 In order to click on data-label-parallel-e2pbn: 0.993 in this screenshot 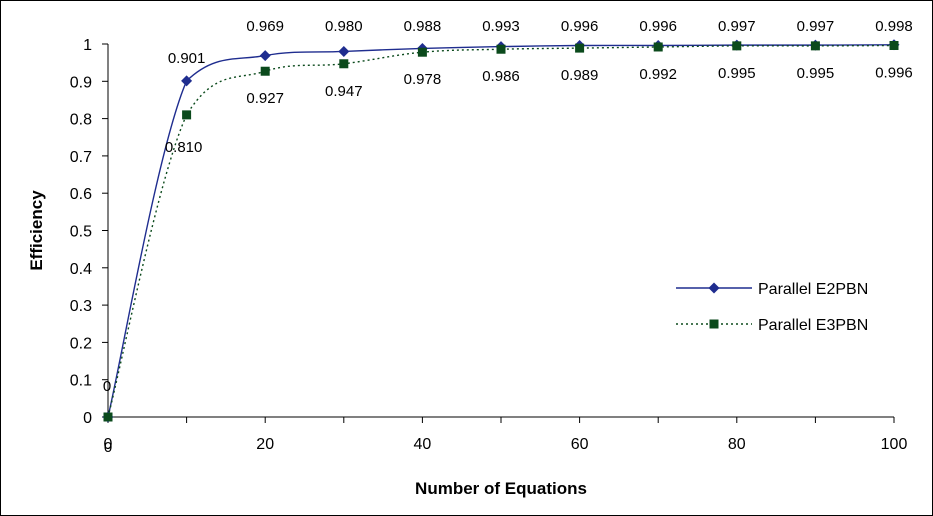, I will do `click(501, 26)`.